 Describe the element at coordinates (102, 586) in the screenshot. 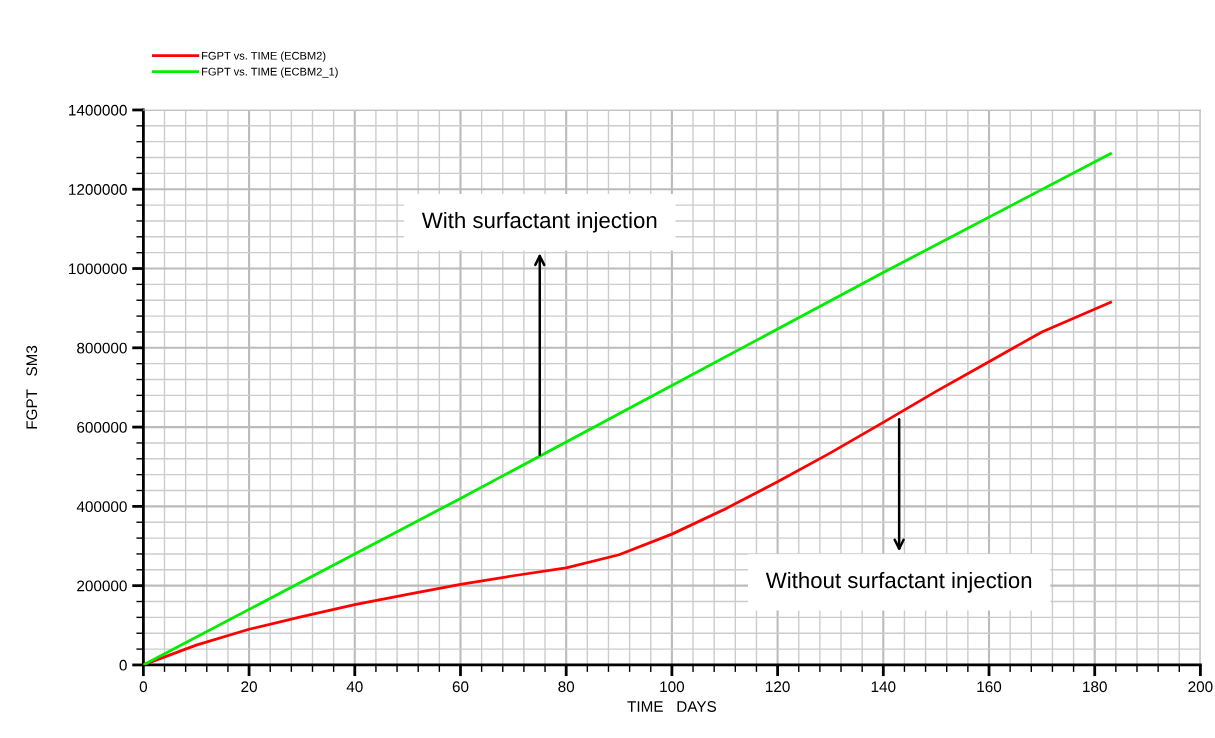

I see `y-tick-label: 200000` at that location.